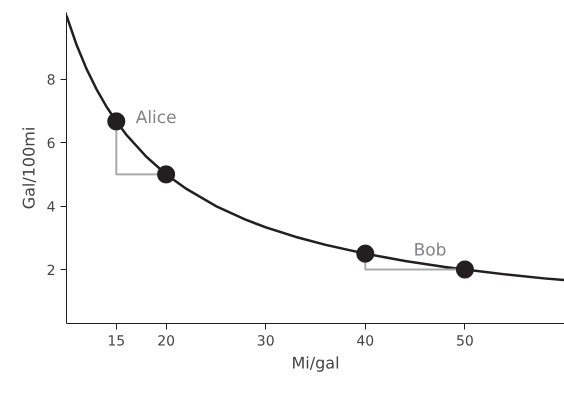 This screenshot has width=564, height=403. Describe the element at coordinates (430, 250) in the screenshot. I see `series-label: Bob` at that location.